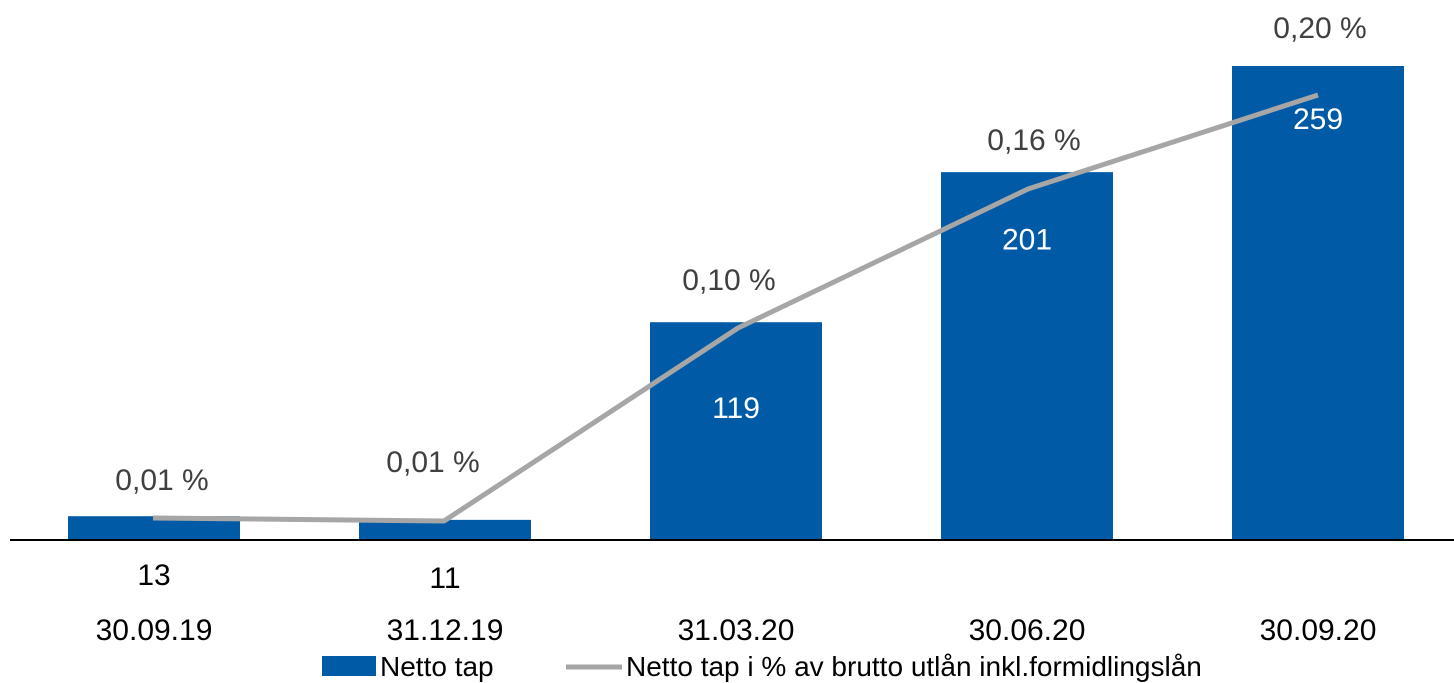  I want to click on x-tick-label-4: 30.06.20, so click(1027, 630).